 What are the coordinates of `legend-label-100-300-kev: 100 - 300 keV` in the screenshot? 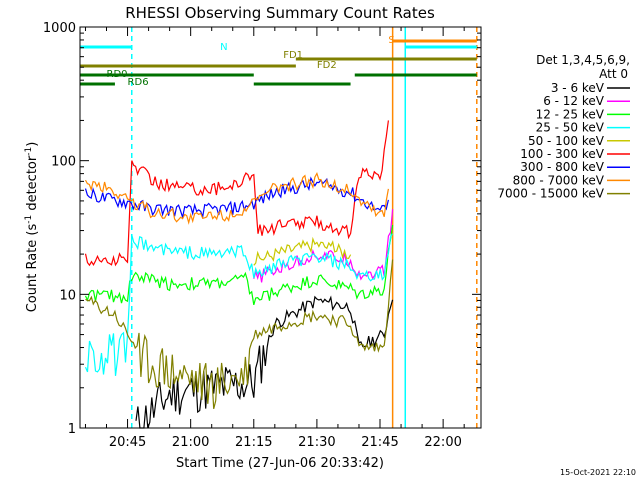 It's located at (562, 154).